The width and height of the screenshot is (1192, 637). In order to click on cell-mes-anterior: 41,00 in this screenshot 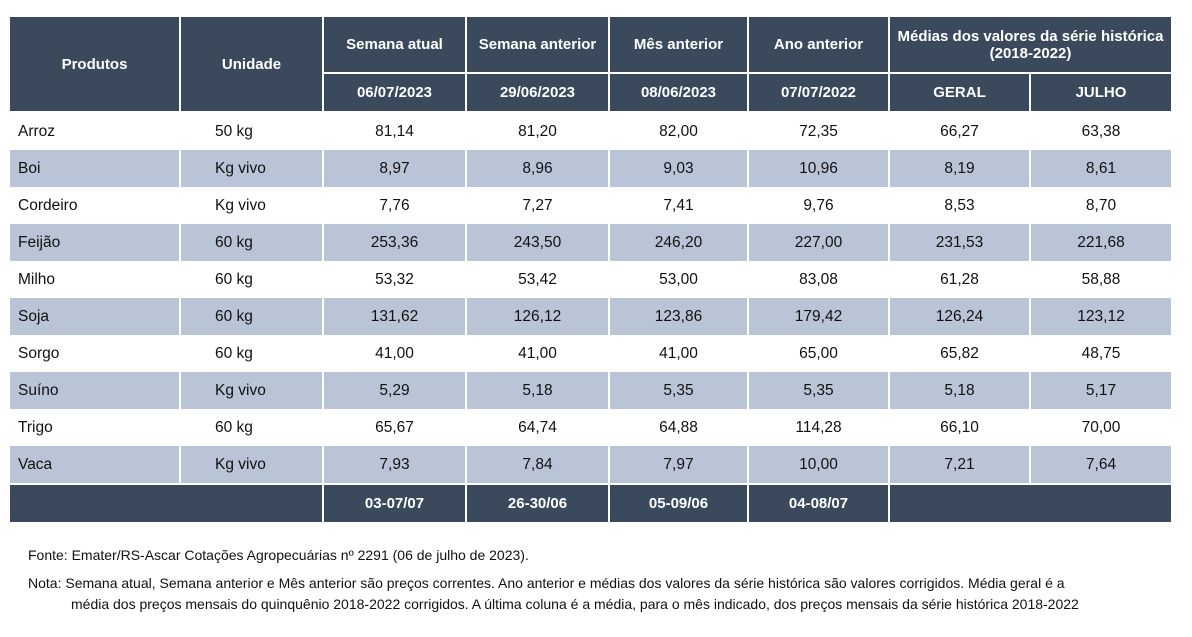, I will do `click(678, 353)`.